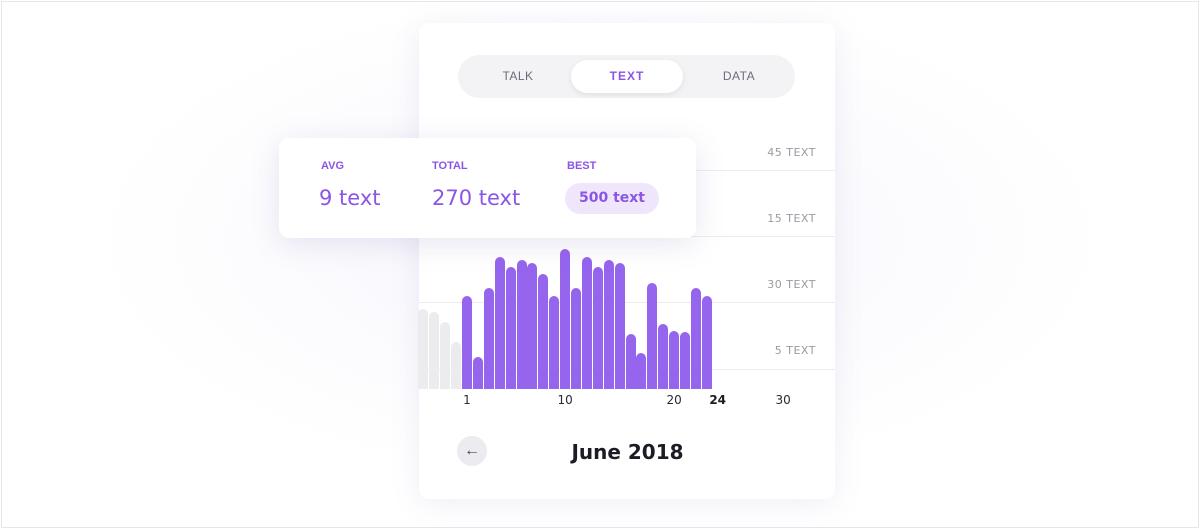 This screenshot has width=1200, height=529. I want to click on y-tick-label: 45 TEXT, so click(791, 152).